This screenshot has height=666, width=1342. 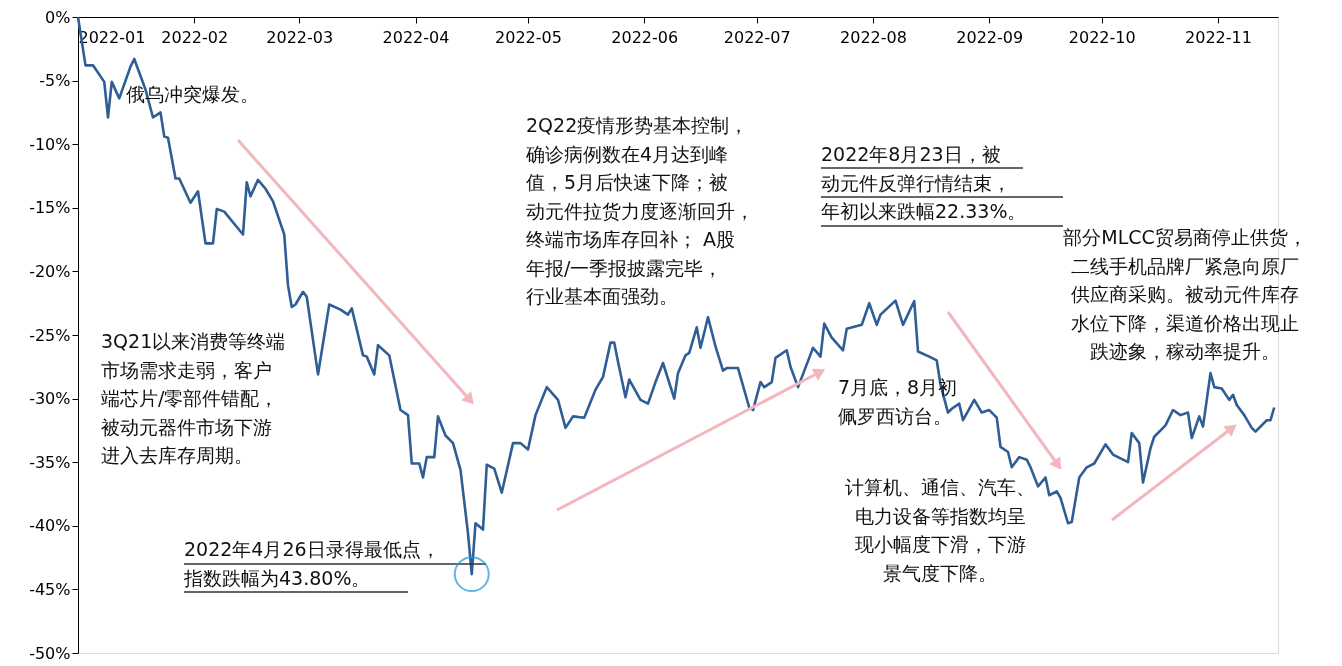 What do you see at coordinates (50, 271) in the screenshot?
I see `y-tick-label: -20%` at bounding box center [50, 271].